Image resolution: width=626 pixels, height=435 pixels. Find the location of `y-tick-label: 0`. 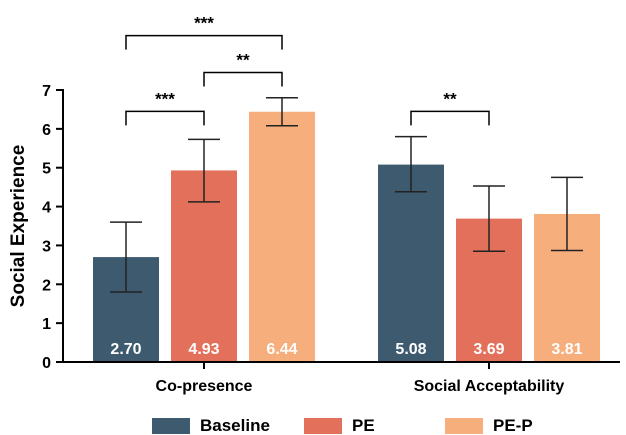

y-tick-label: 0 is located at coordinates (46, 363).